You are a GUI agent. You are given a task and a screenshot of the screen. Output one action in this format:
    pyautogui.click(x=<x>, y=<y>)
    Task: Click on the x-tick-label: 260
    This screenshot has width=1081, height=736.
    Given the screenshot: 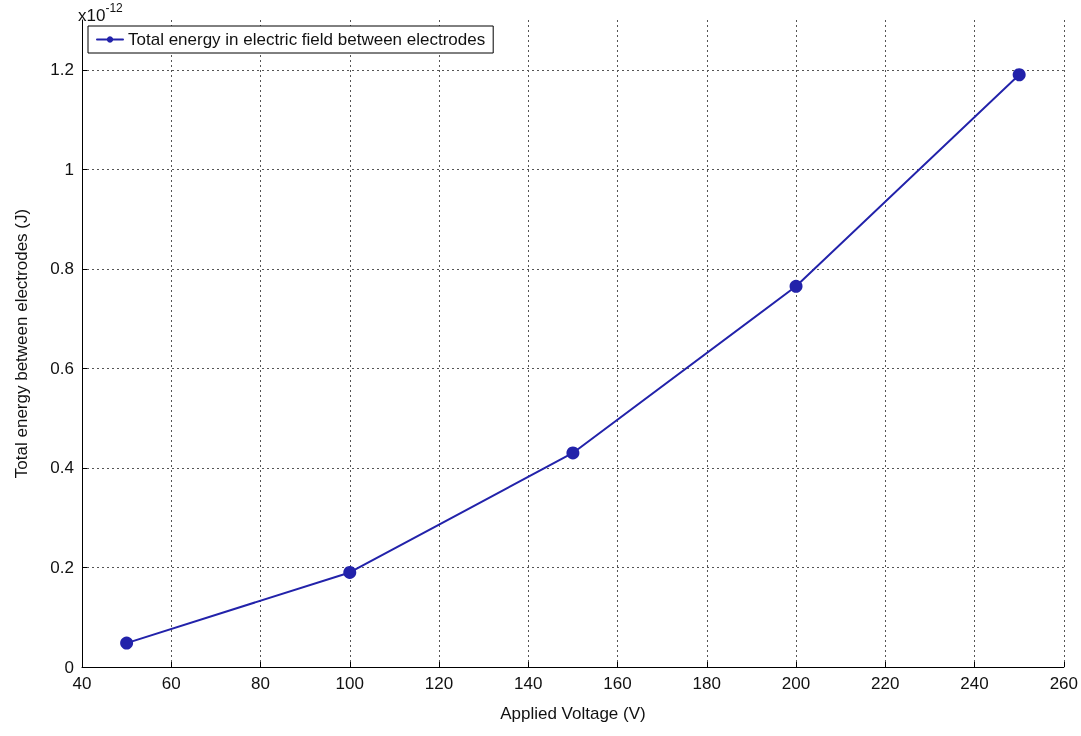 What is the action you would take?
    pyautogui.click(x=1064, y=683)
    